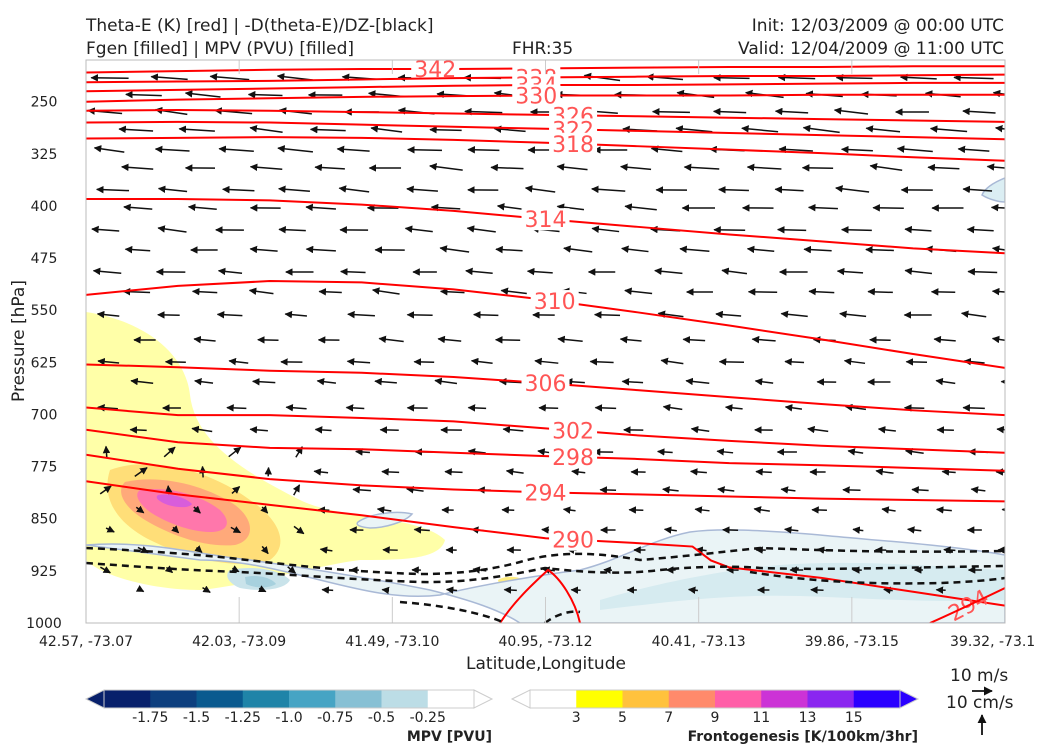  I want to click on theta-e-label: 306, so click(546, 384).